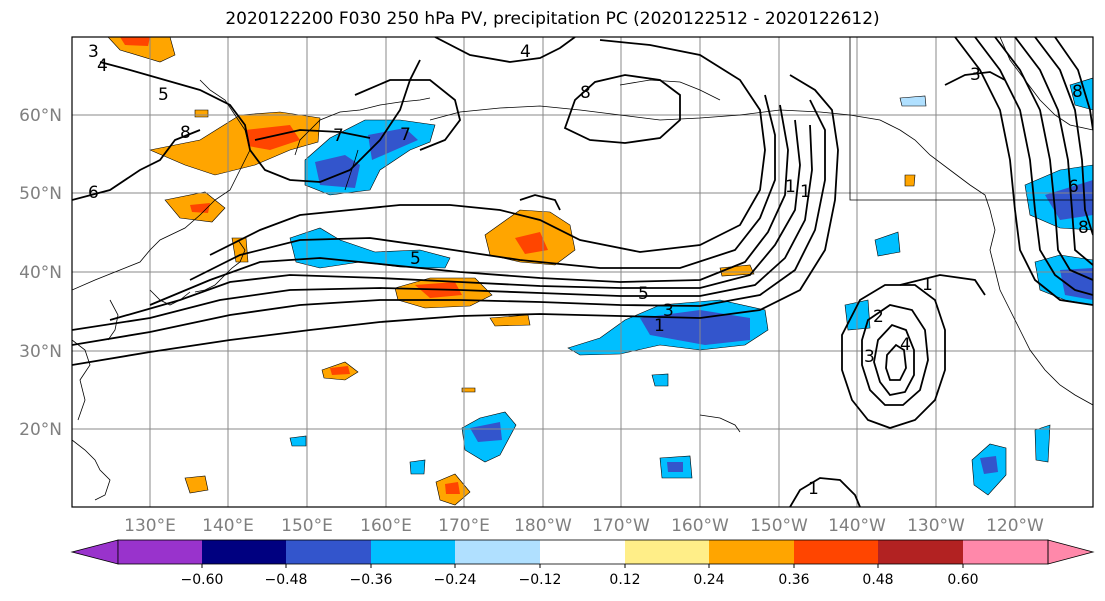  What do you see at coordinates (228, 526) in the screenshot?
I see `lon-label: 140°E` at bounding box center [228, 526].